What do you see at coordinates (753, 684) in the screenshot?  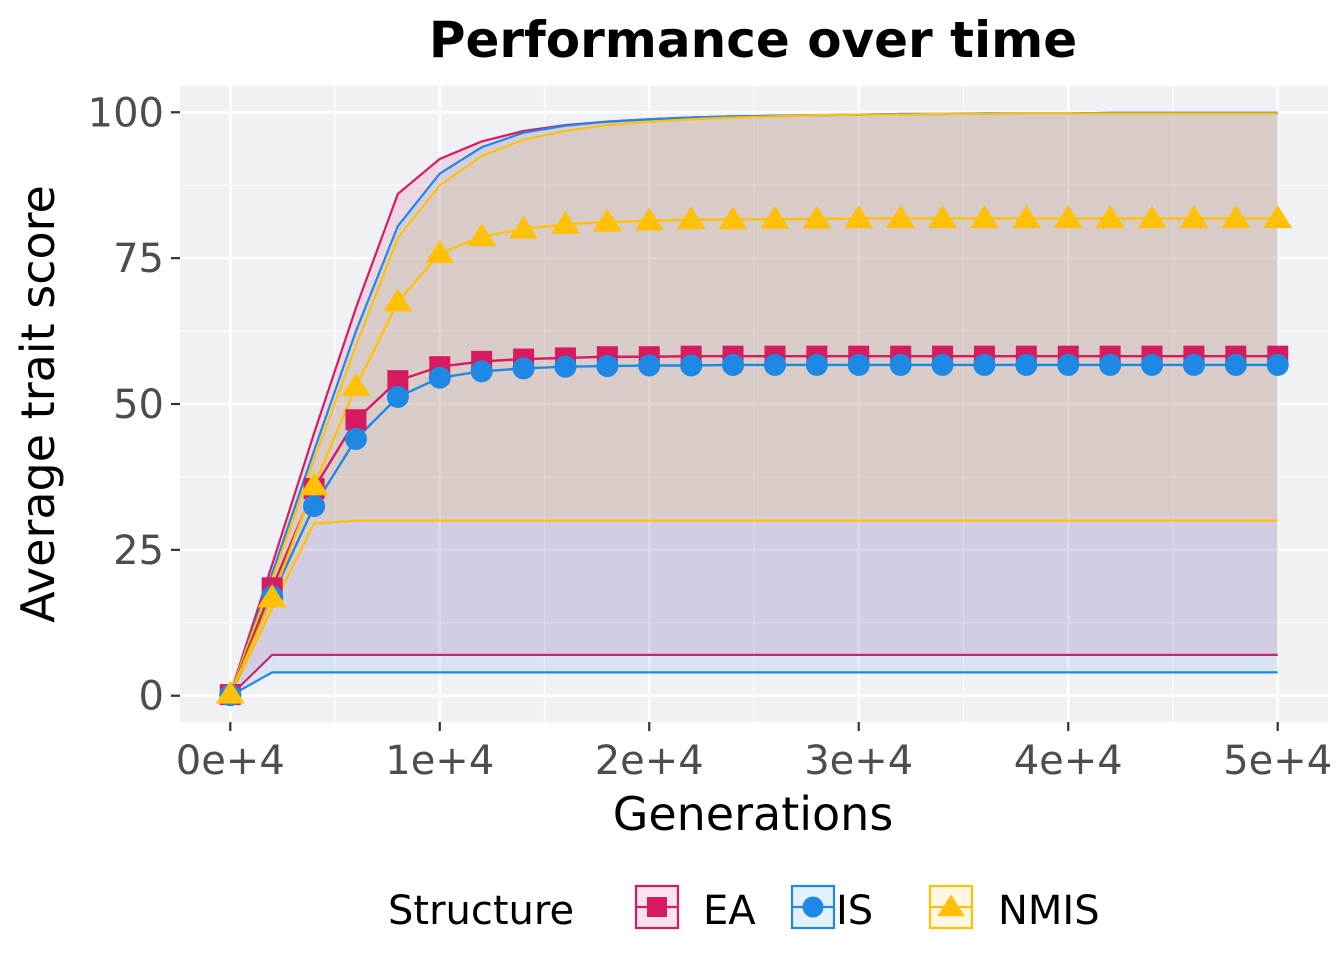 I see `band-lower-is` at bounding box center [753, 684].